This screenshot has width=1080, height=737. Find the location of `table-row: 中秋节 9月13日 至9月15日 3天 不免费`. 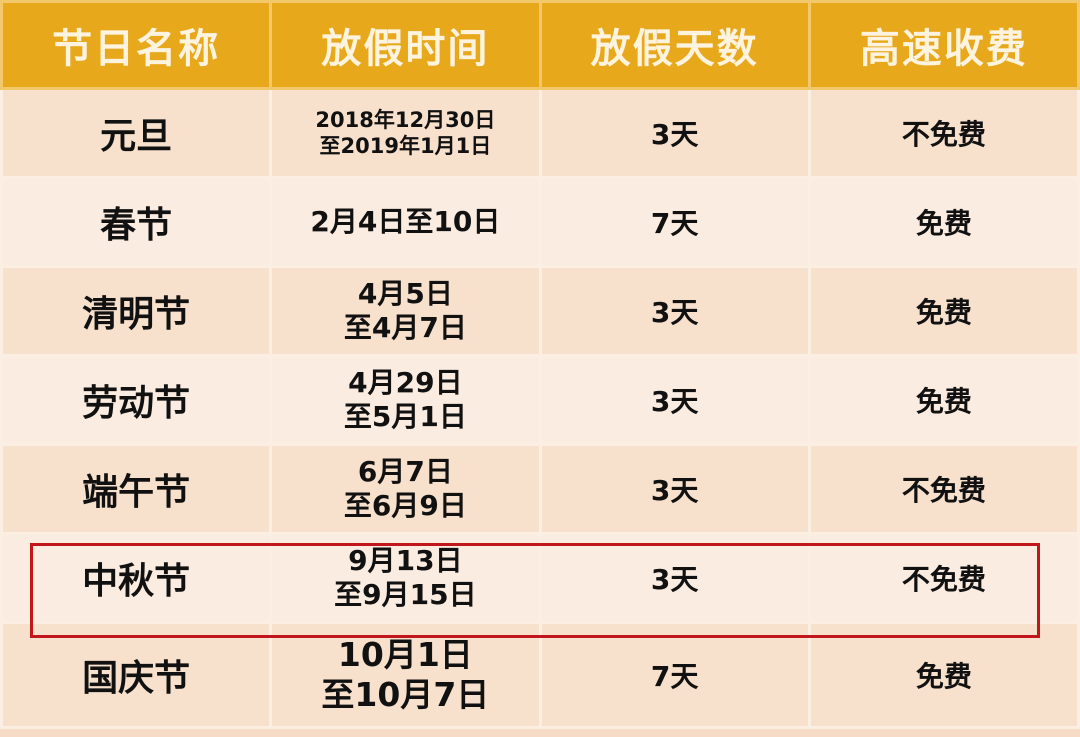

table-row: 中秋节 9月13日 至9月15日 3天 不免费 is located at coordinates (540, 578).